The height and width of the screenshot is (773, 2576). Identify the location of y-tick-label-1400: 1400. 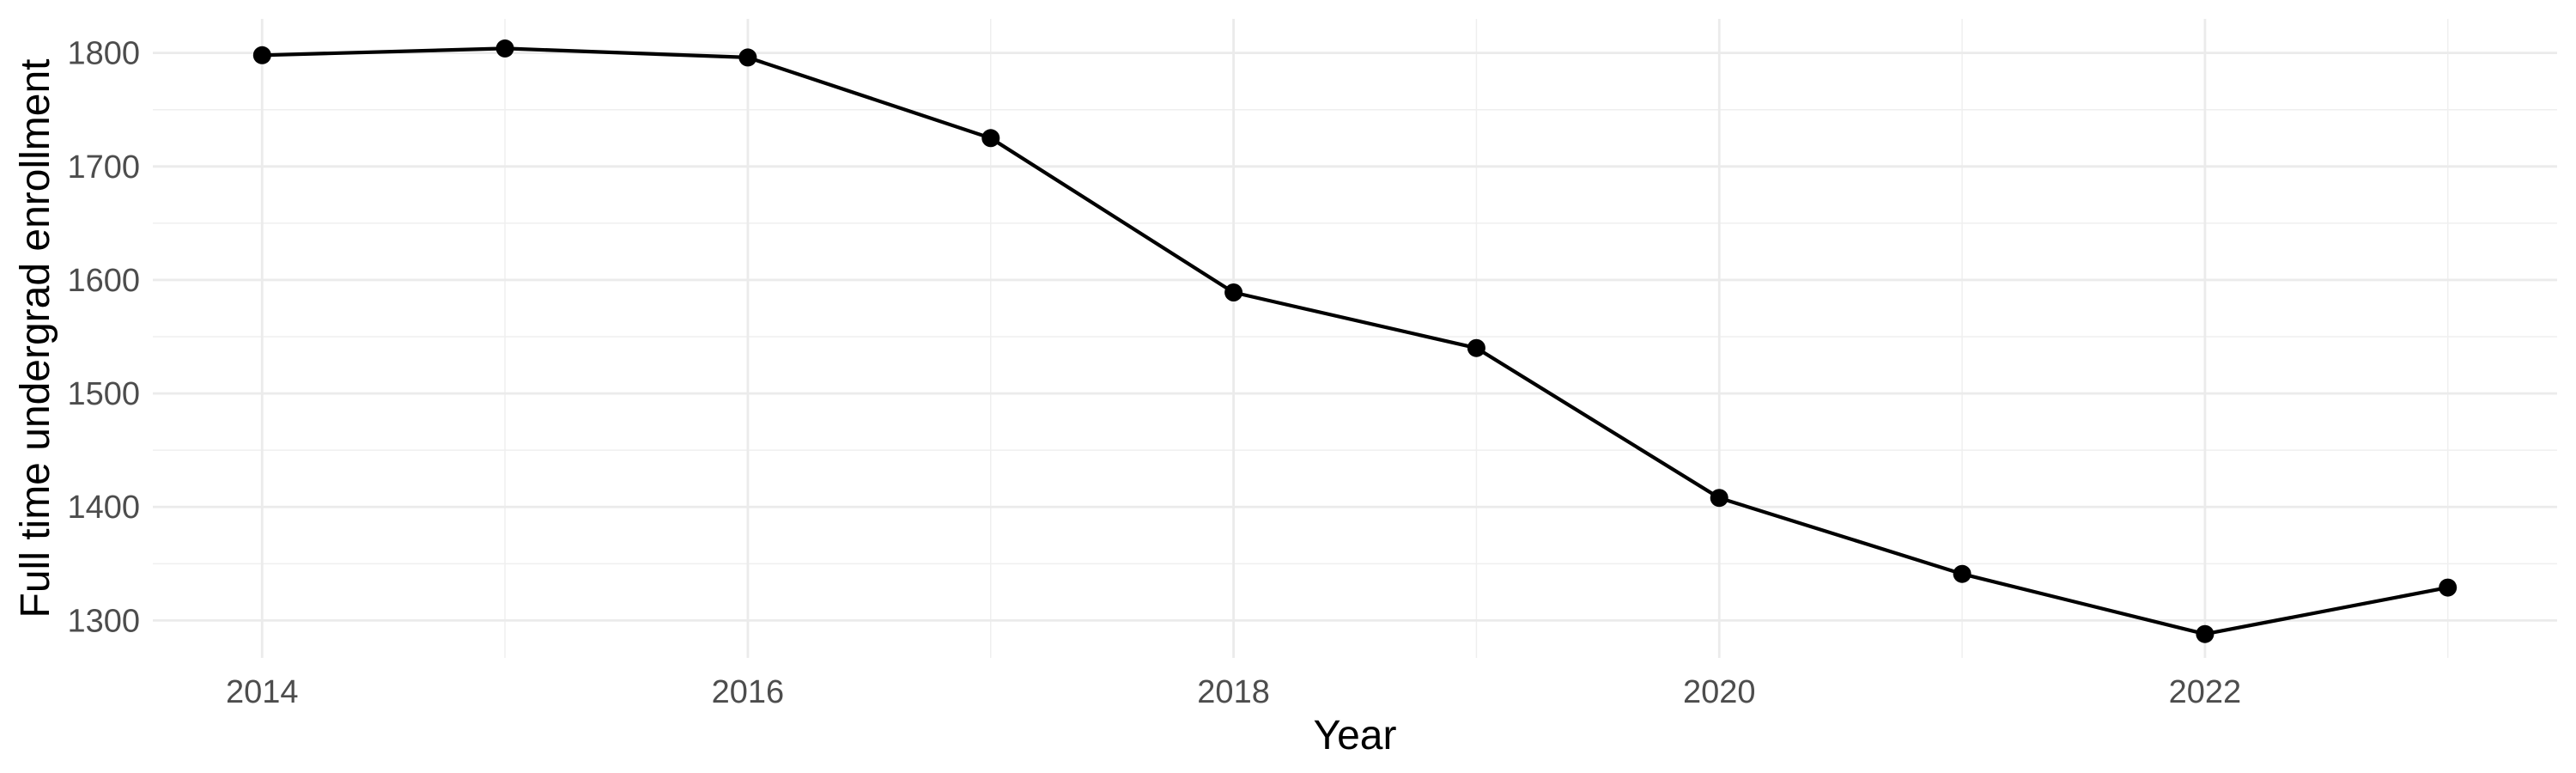
(104, 508).